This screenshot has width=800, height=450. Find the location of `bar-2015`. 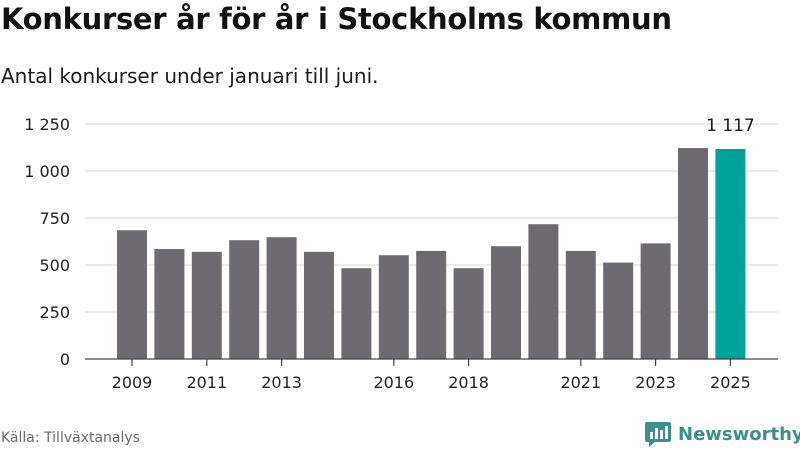

bar-2015 is located at coordinates (356, 313).